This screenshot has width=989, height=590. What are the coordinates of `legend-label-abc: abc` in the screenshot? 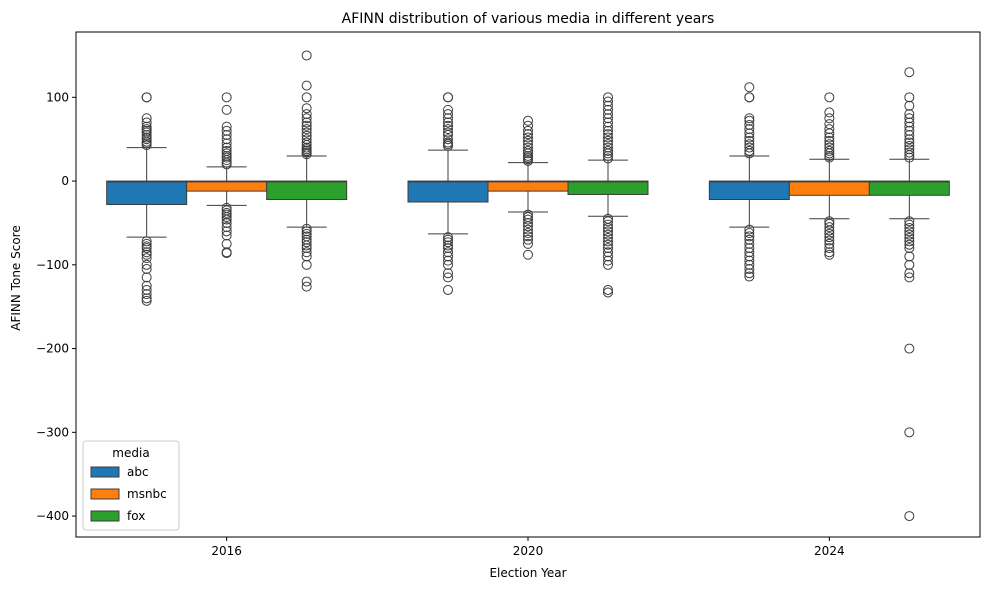 It's located at (138, 472).